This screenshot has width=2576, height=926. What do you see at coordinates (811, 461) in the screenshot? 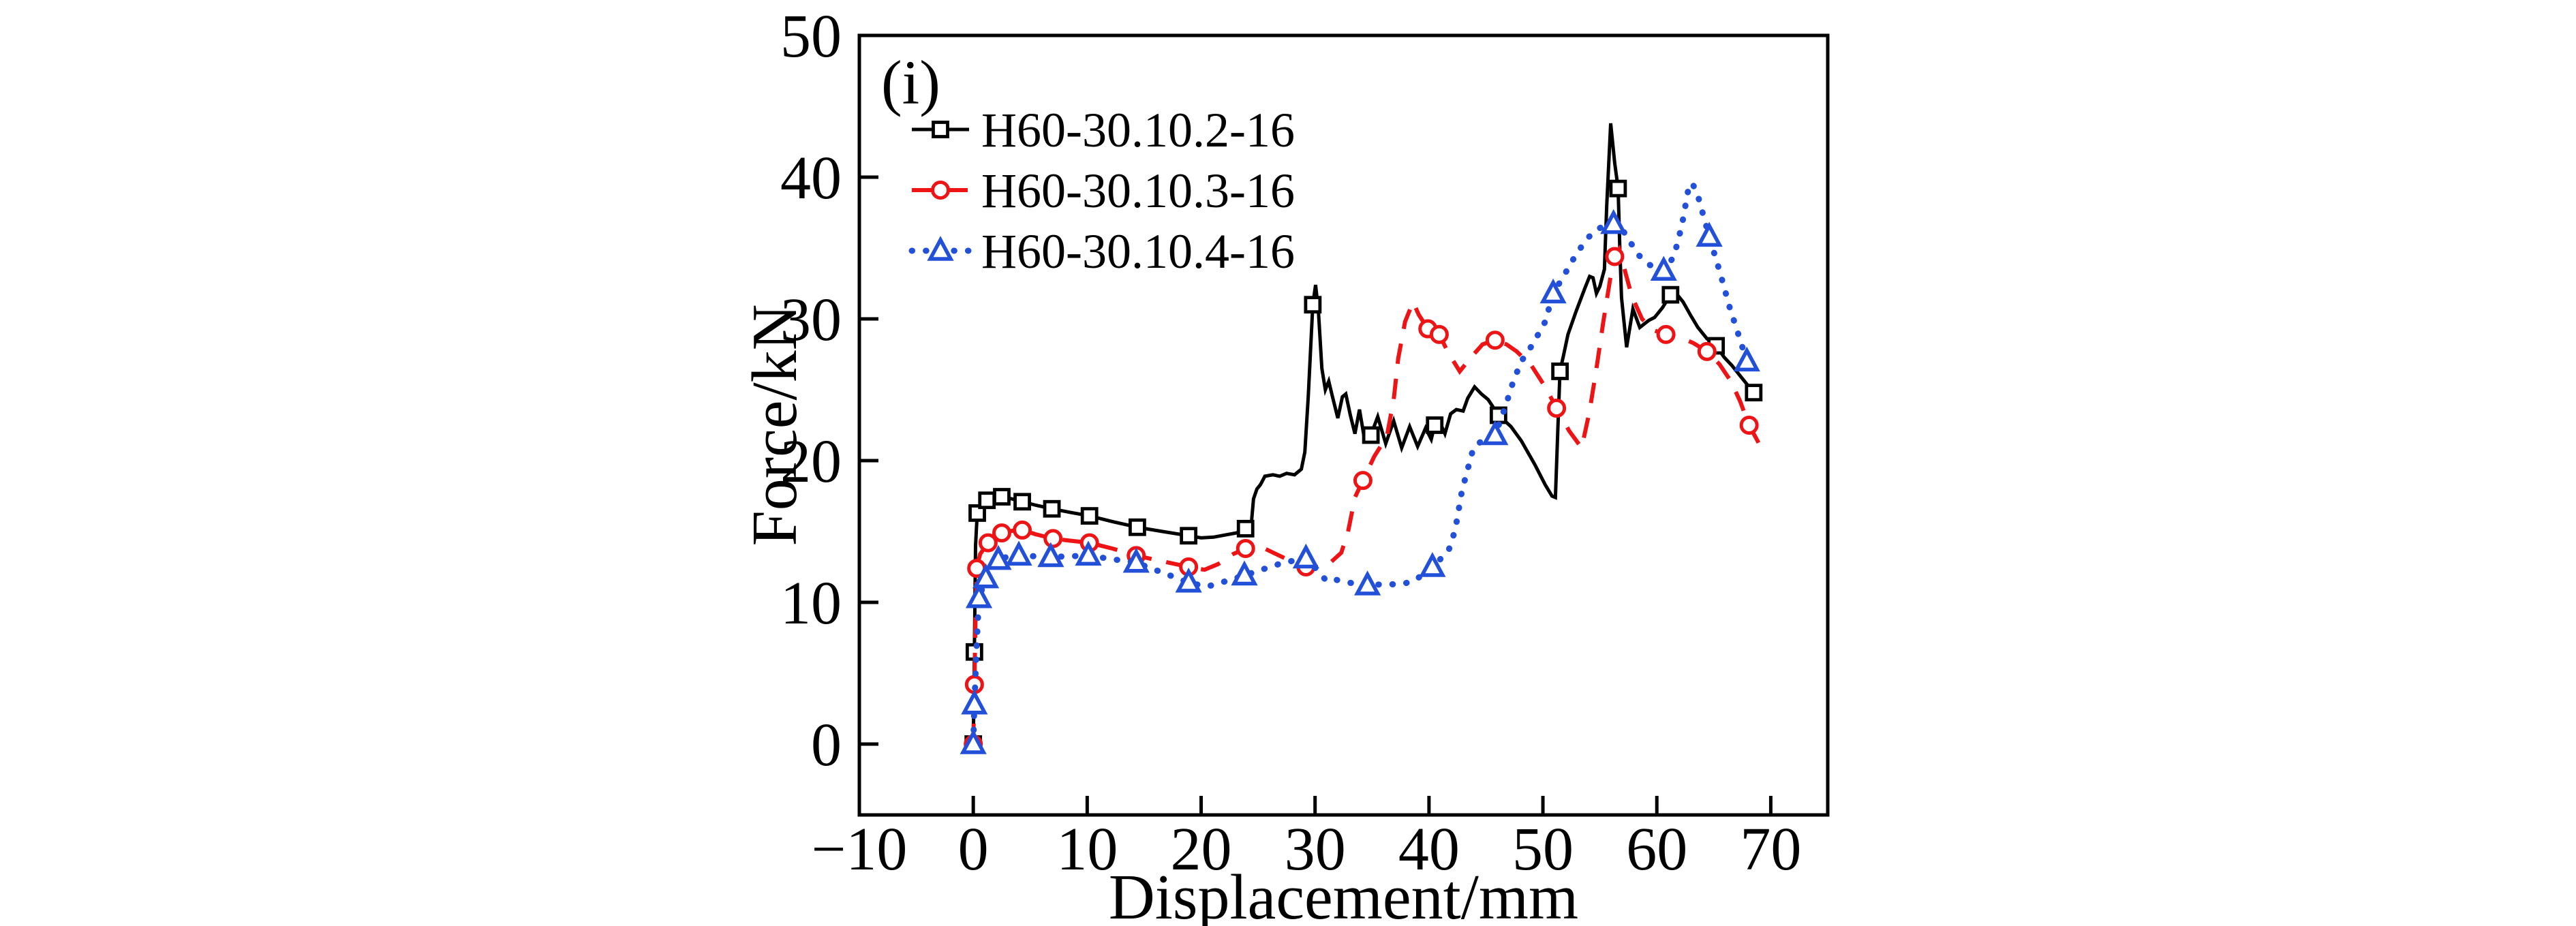
I see `y-axis-tick-label: 20` at bounding box center [811, 461].